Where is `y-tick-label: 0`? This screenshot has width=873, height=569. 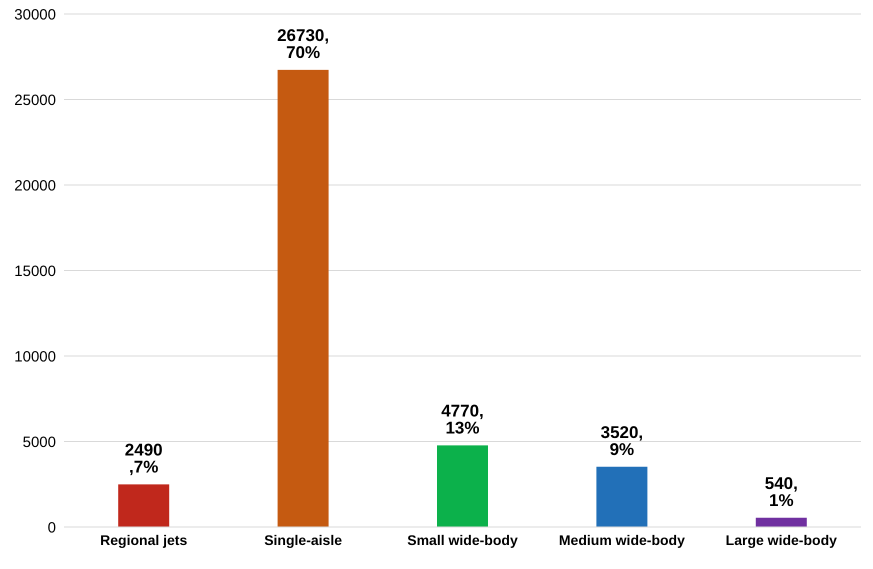
y-tick-label: 0 is located at coordinates (52, 527).